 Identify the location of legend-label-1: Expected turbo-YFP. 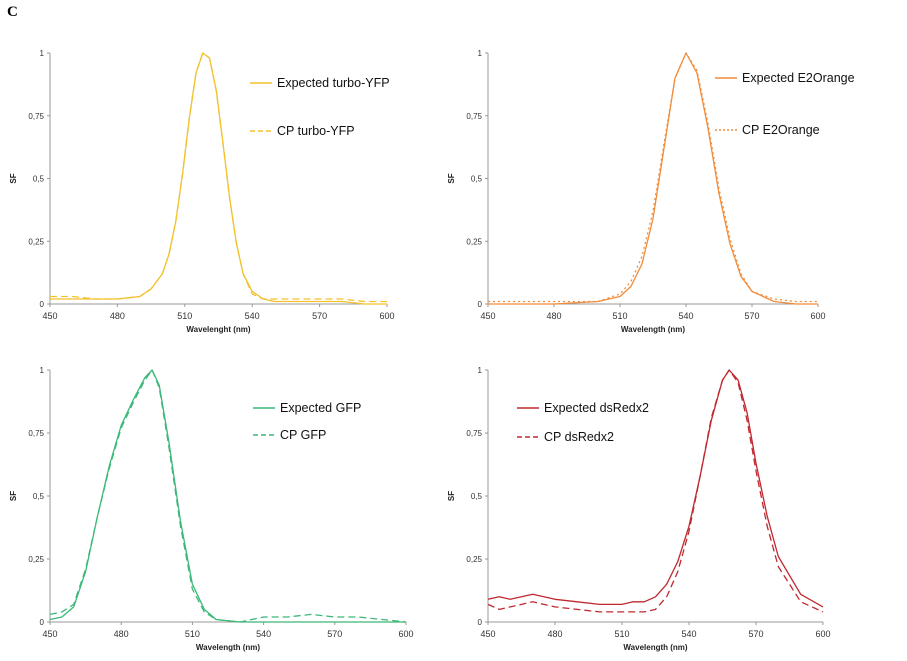
(333, 83).